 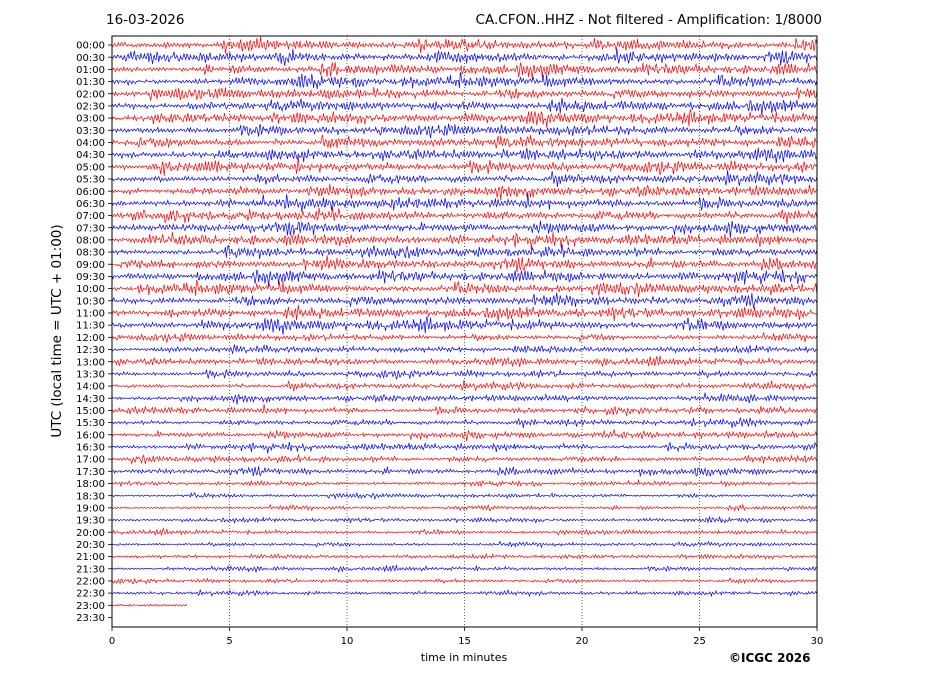 I want to click on y-tick-label: 11:00, so click(x=90, y=314).